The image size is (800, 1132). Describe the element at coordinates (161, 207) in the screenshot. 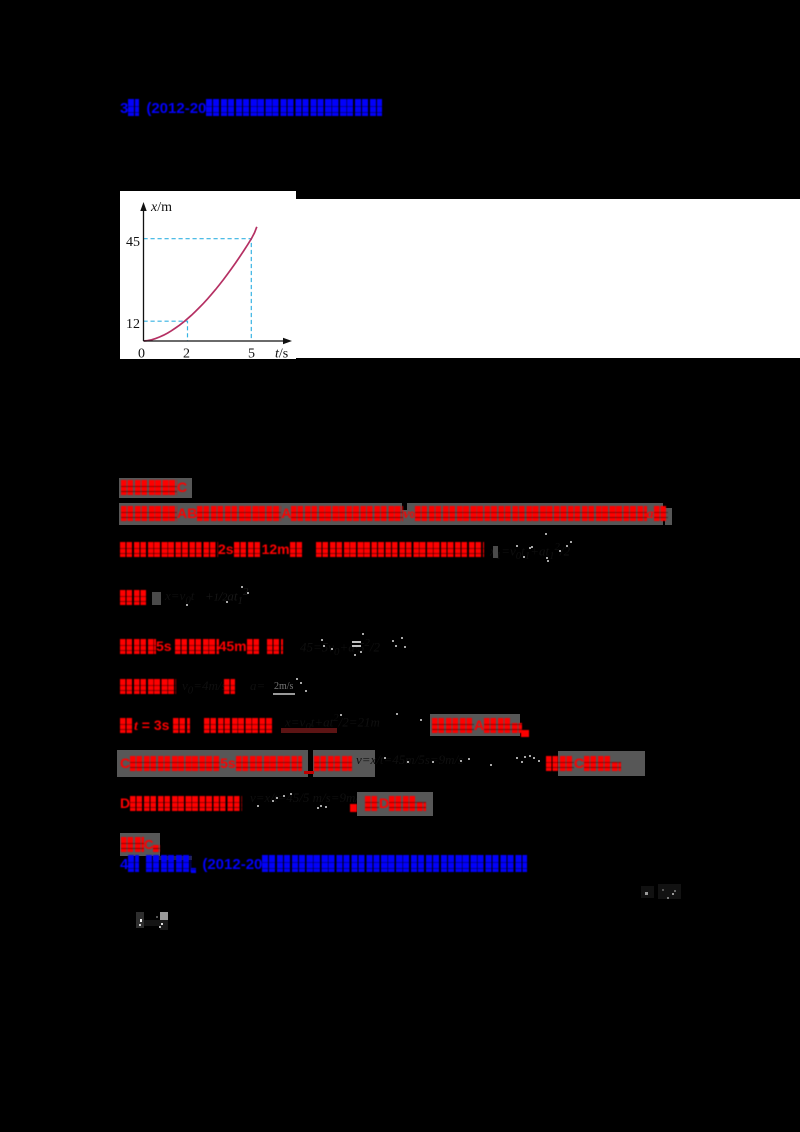

I see `svg-text: x/m` at that location.